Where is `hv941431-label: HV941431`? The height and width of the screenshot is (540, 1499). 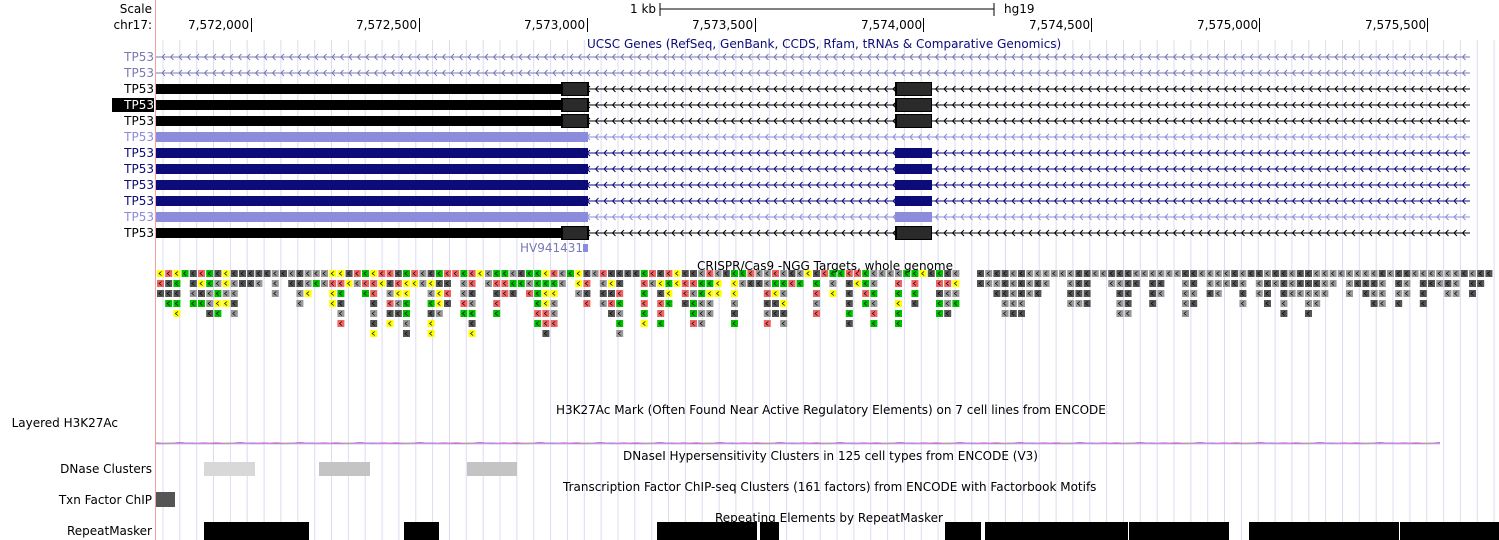 hv941431-label: HV941431 is located at coordinates (552, 248).